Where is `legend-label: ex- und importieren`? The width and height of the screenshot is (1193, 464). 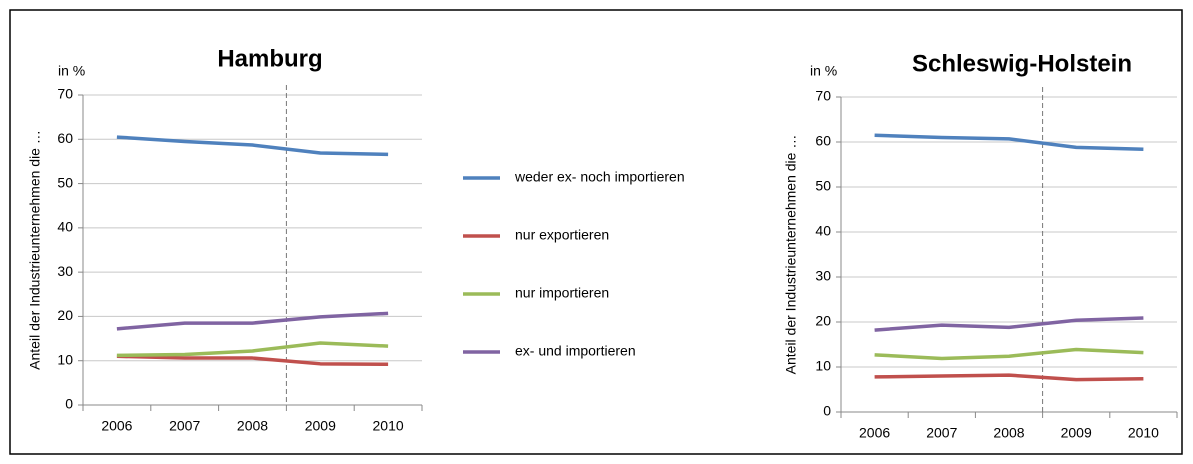
legend-label: ex- und importieren is located at coordinates (575, 351).